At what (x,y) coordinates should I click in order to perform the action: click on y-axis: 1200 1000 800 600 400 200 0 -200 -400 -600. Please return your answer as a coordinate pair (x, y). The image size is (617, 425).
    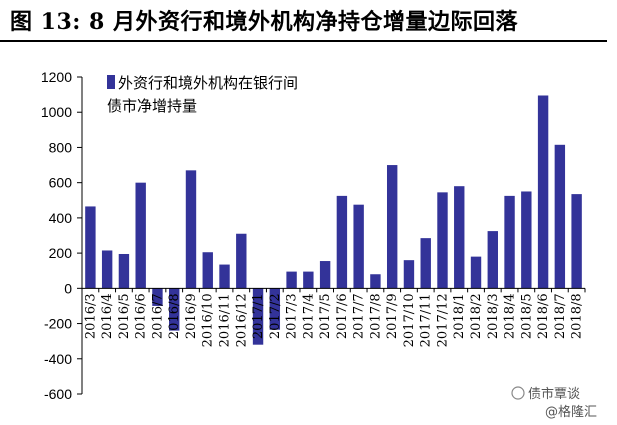
    Looking at the image, I should click on (62, 235).